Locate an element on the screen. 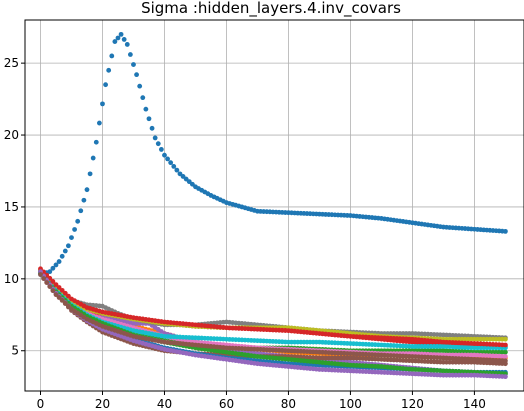 Image resolution: width=524 pixels, height=411 pixels. x-tick-label: 20 is located at coordinates (102, 404).